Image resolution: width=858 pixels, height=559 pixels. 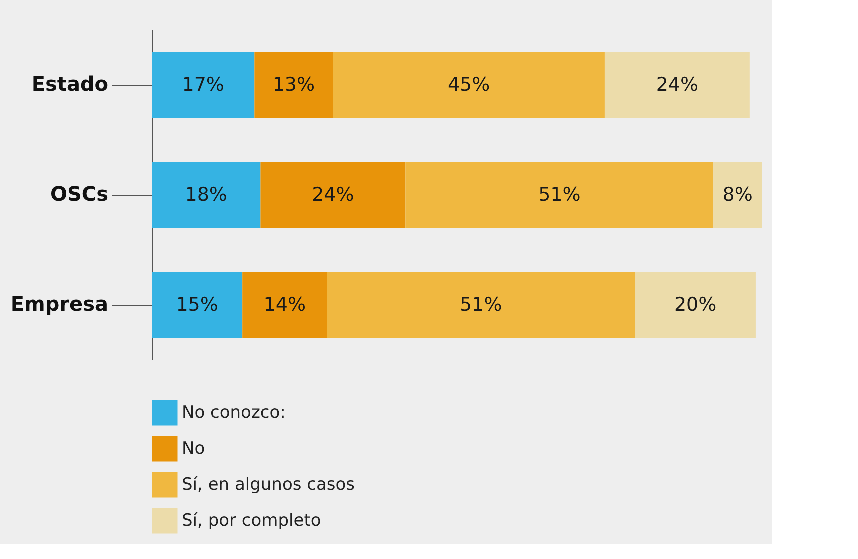 I want to click on data-label: 8%, so click(x=737, y=195).